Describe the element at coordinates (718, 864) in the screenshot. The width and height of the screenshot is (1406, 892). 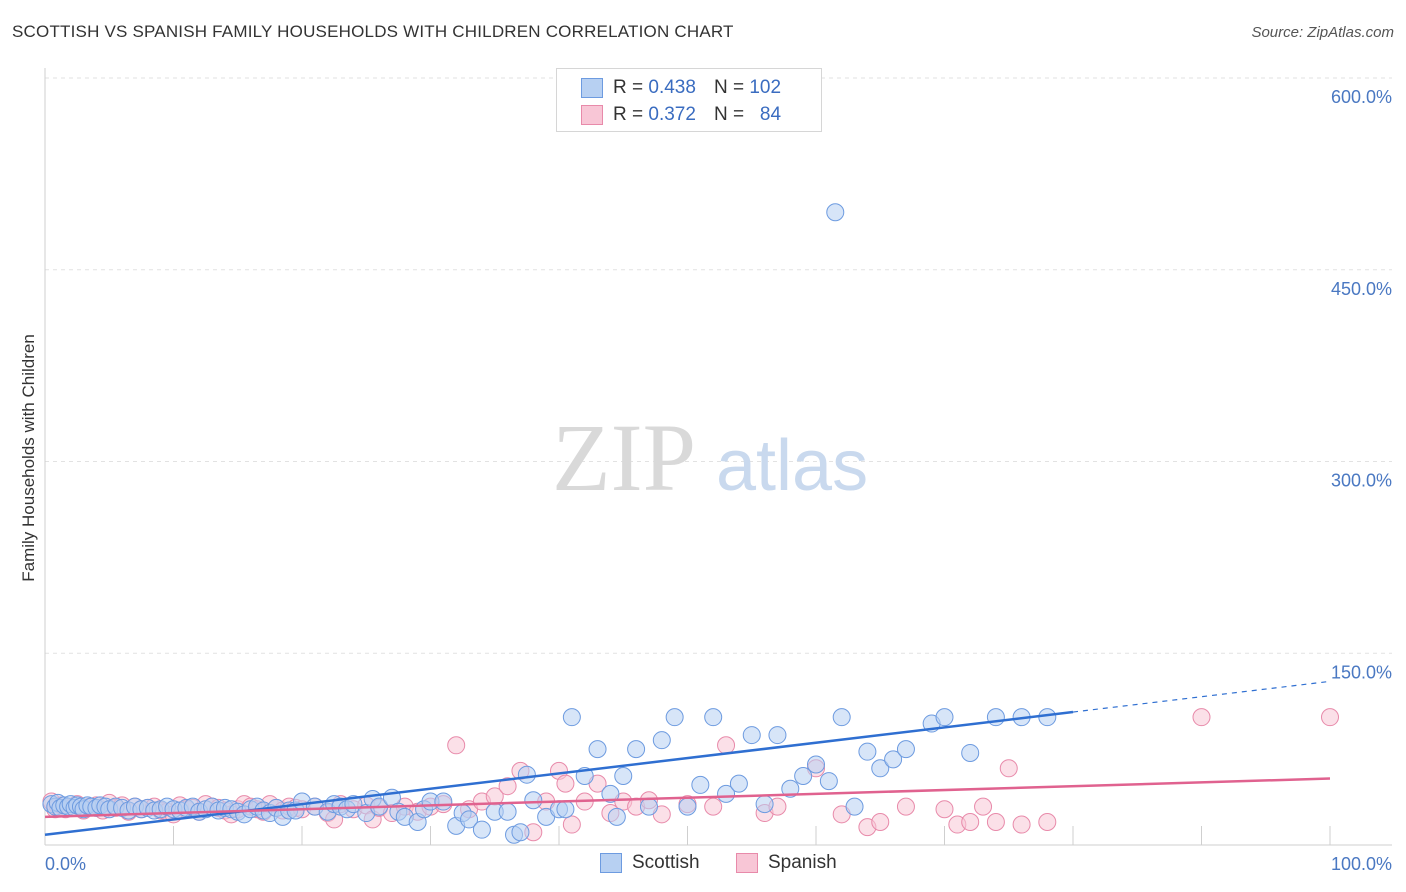
I see `x-tick-labels: 0.0% 100.0%` at that location.